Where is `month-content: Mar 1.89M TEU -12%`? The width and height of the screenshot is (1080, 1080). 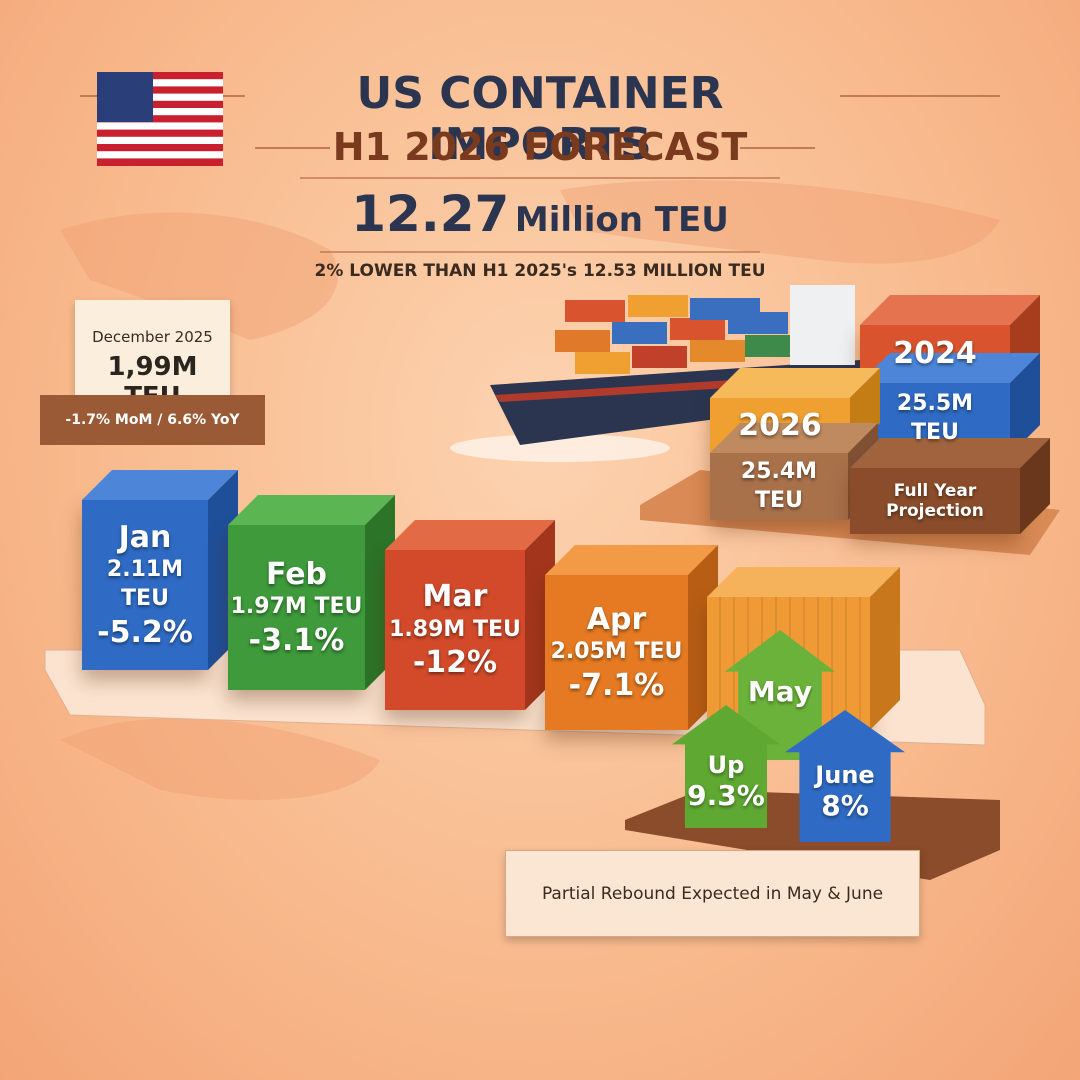 month-content: Mar 1.89M TEU -12% is located at coordinates (455, 630).